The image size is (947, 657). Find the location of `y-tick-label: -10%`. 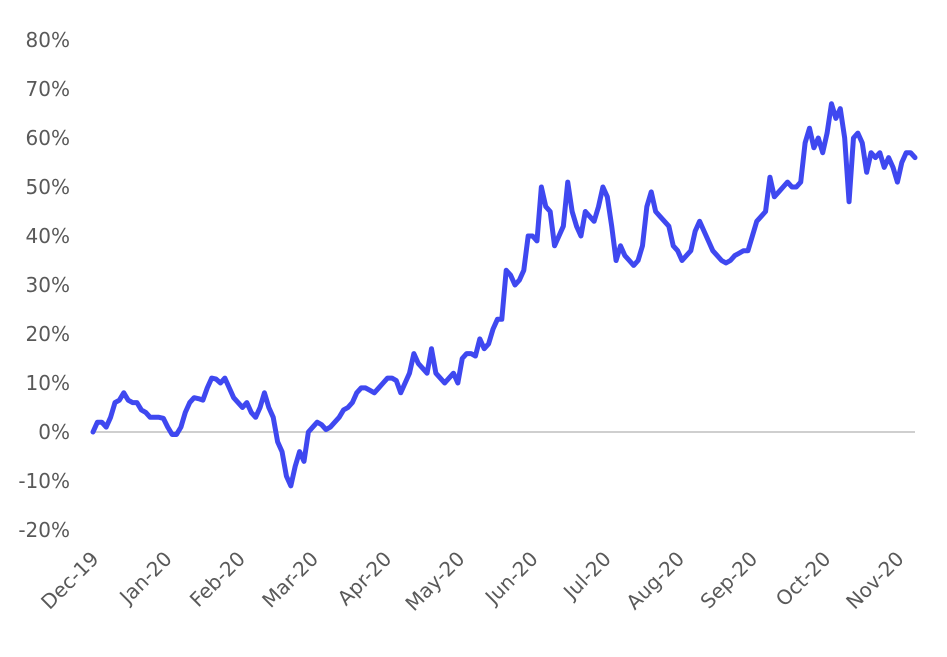

y-tick-label: -10% is located at coordinates (44, 481).